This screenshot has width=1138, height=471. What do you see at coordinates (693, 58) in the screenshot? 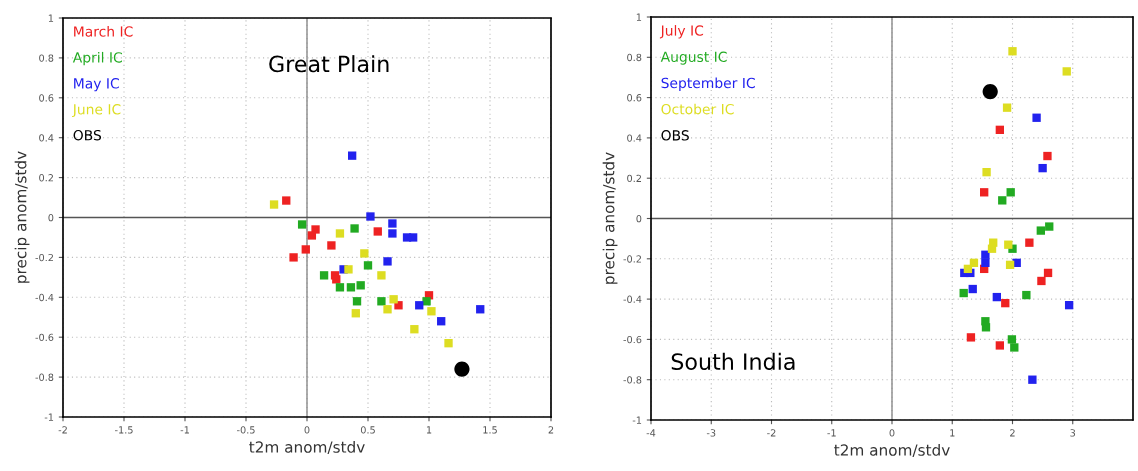
I see `text: August IC` at bounding box center [693, 58].